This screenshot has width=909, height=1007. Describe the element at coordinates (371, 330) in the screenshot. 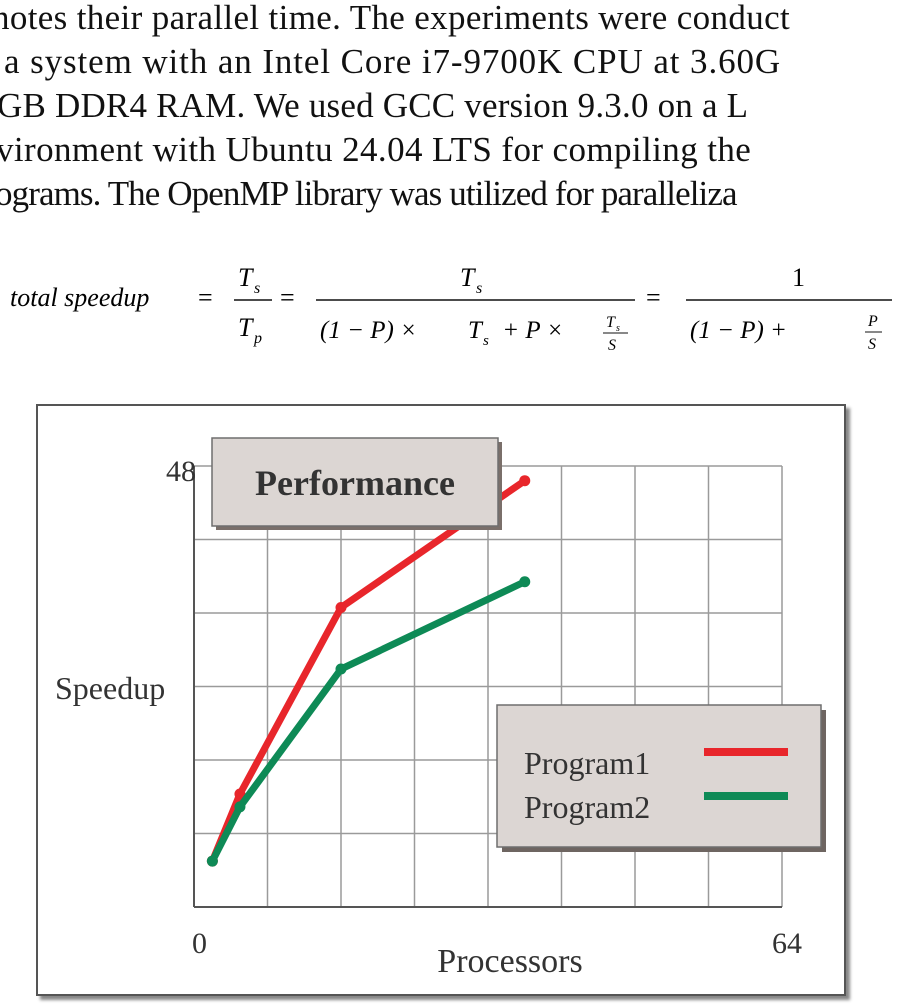

I see `term-one-minus-p: (1 − P) ×` at that location.